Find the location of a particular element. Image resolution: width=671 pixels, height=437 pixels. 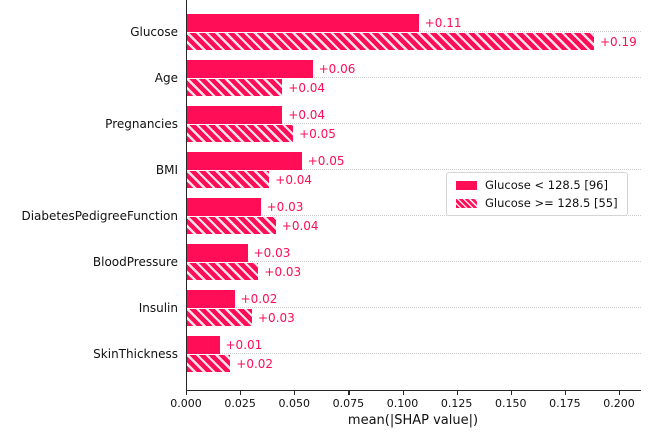

category-label-bmi: BMI is located at coordinates (166, 170).